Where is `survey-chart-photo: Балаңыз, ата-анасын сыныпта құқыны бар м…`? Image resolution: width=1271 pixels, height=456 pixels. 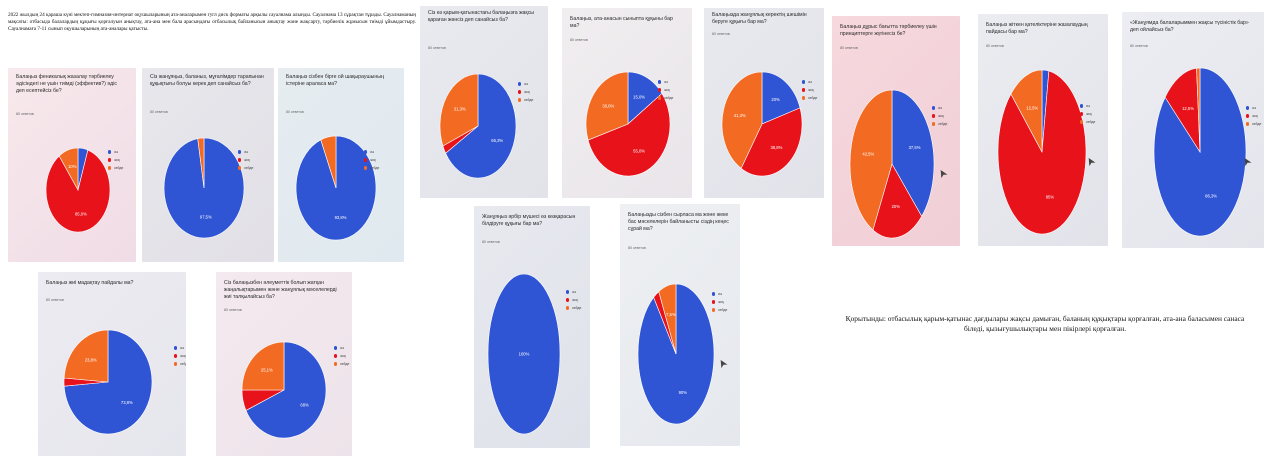 survey-chart-photo: Балаңыз, ата-анасын сыныпта құқыны бар м… is located at coordinates (627, 103).